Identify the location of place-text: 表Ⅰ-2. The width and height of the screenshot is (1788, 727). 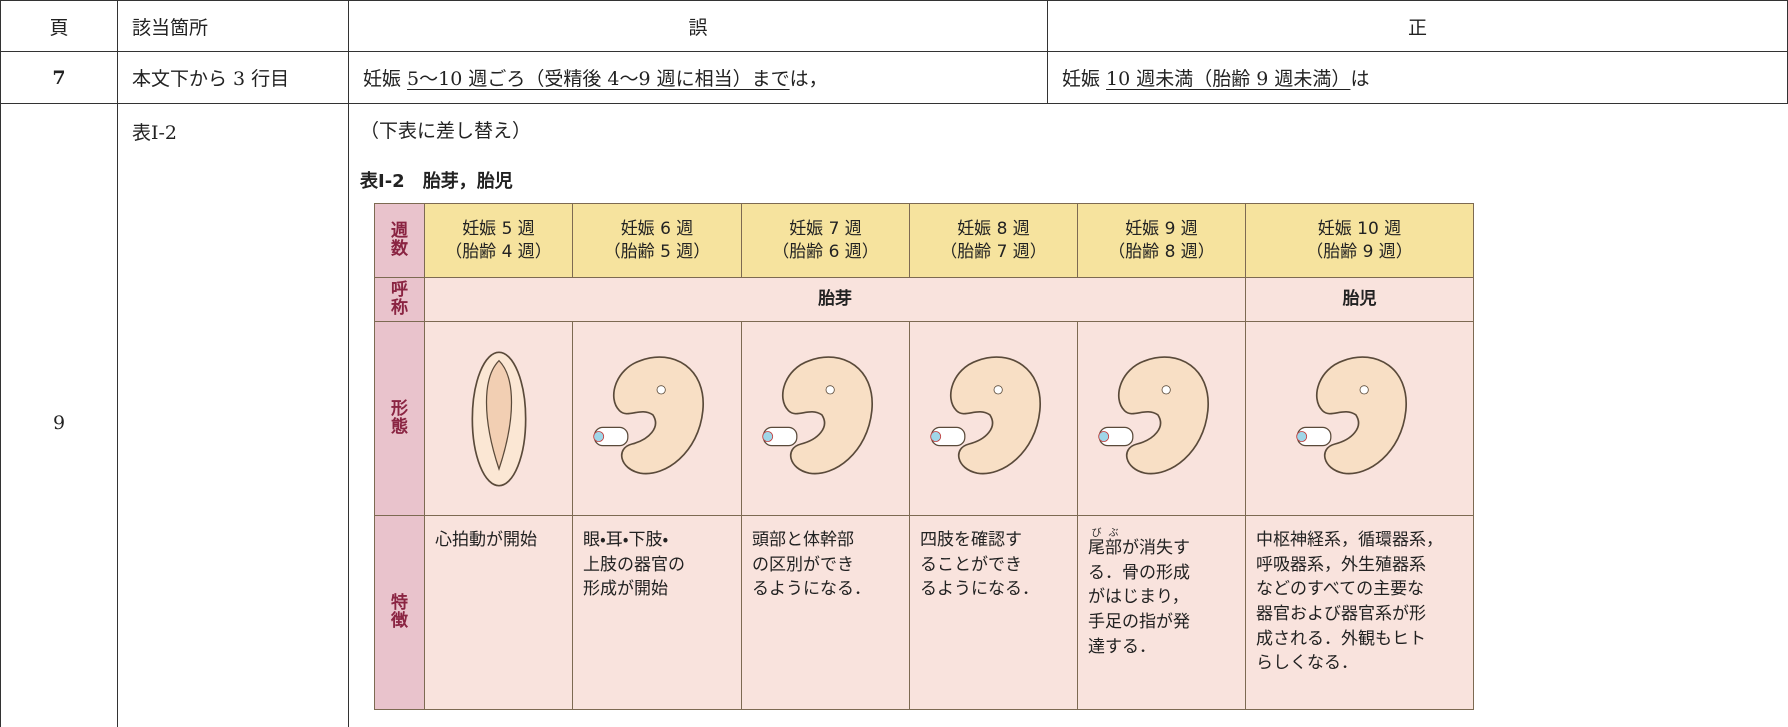
(155, 133).